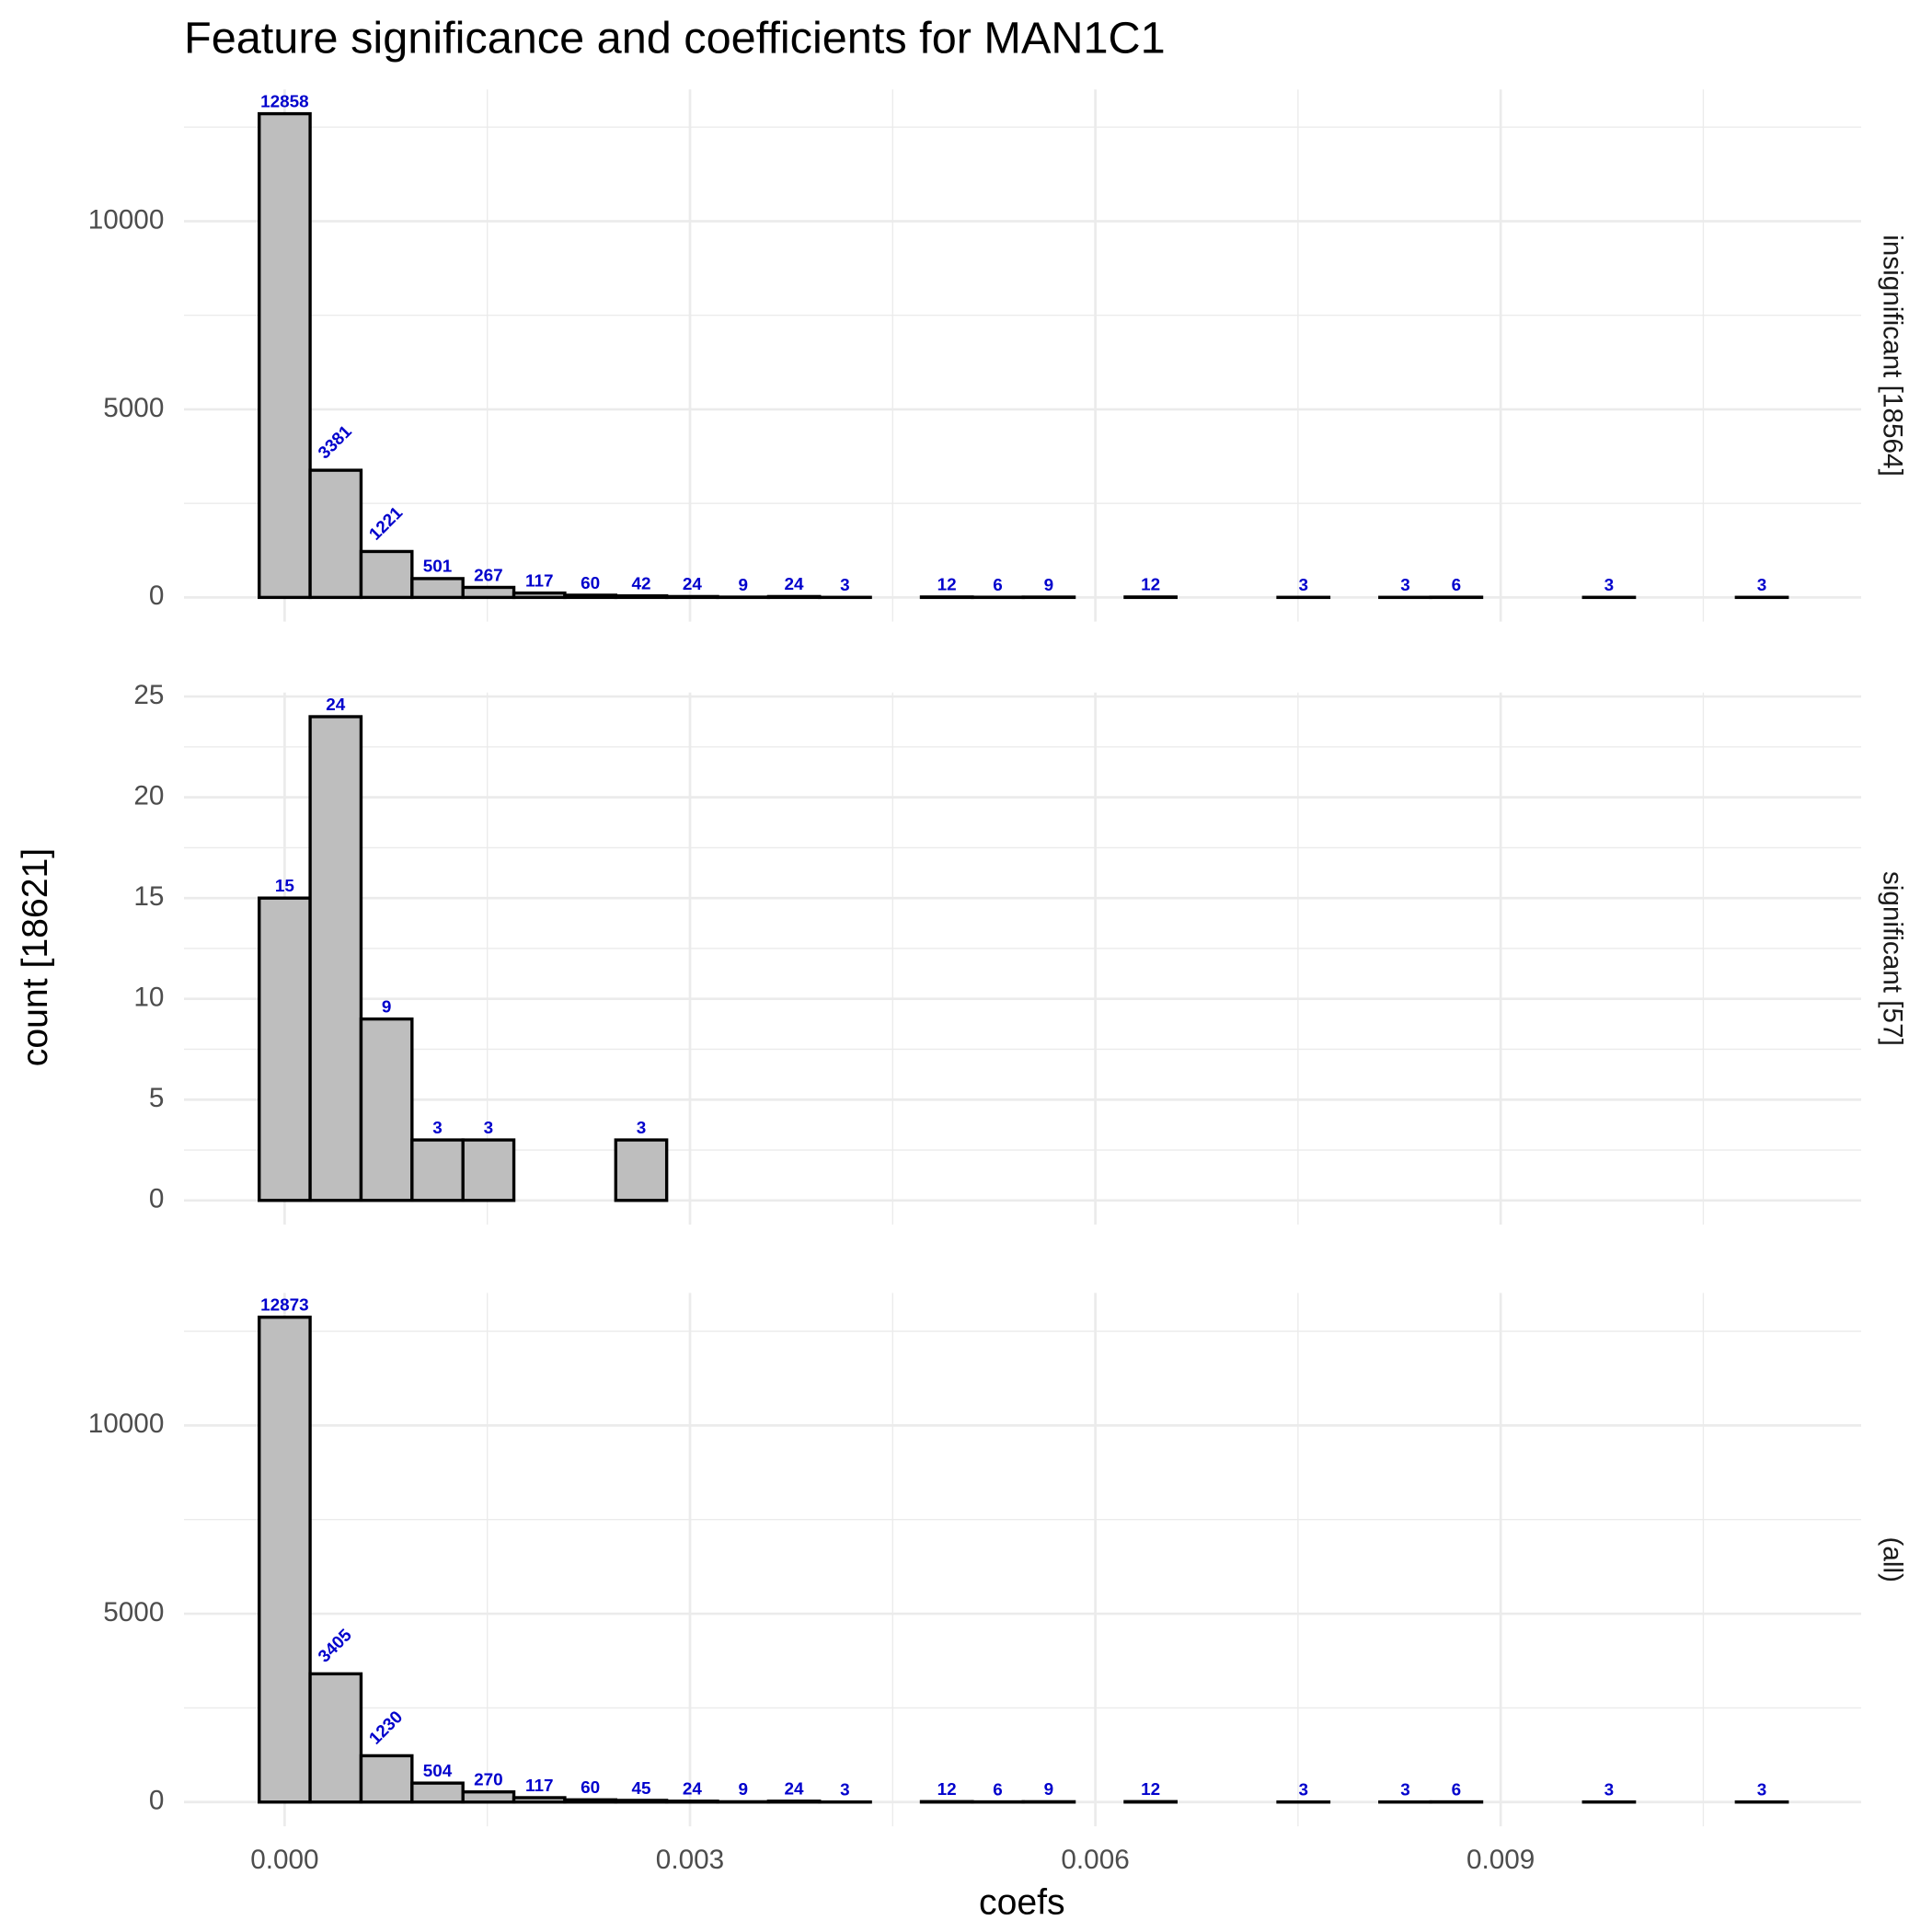 The image size is (1932, 1932). What do you see at coordinates (284, 886) in the screenshot?
I see `data-label: 15` at bounding box center [284, 886].